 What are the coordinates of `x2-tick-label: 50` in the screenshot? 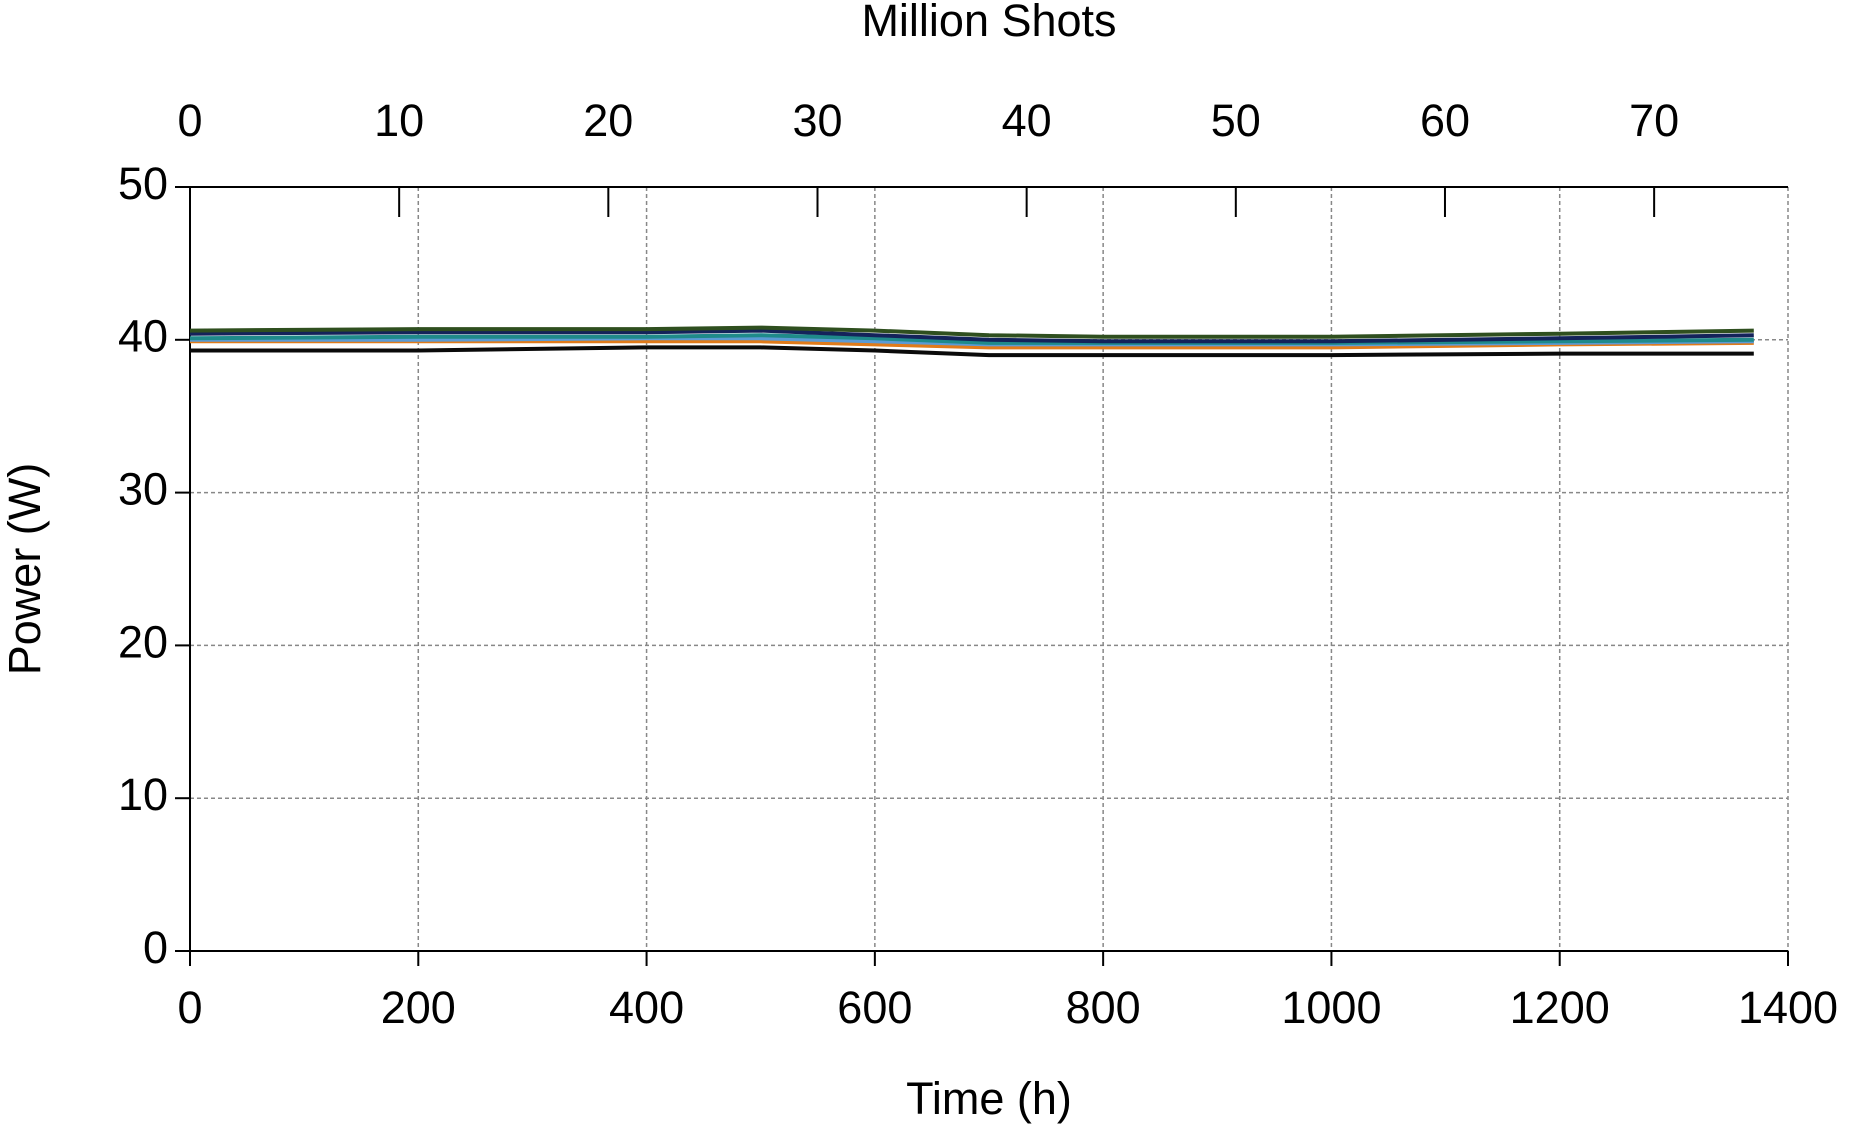 It's located at (1236, 120).